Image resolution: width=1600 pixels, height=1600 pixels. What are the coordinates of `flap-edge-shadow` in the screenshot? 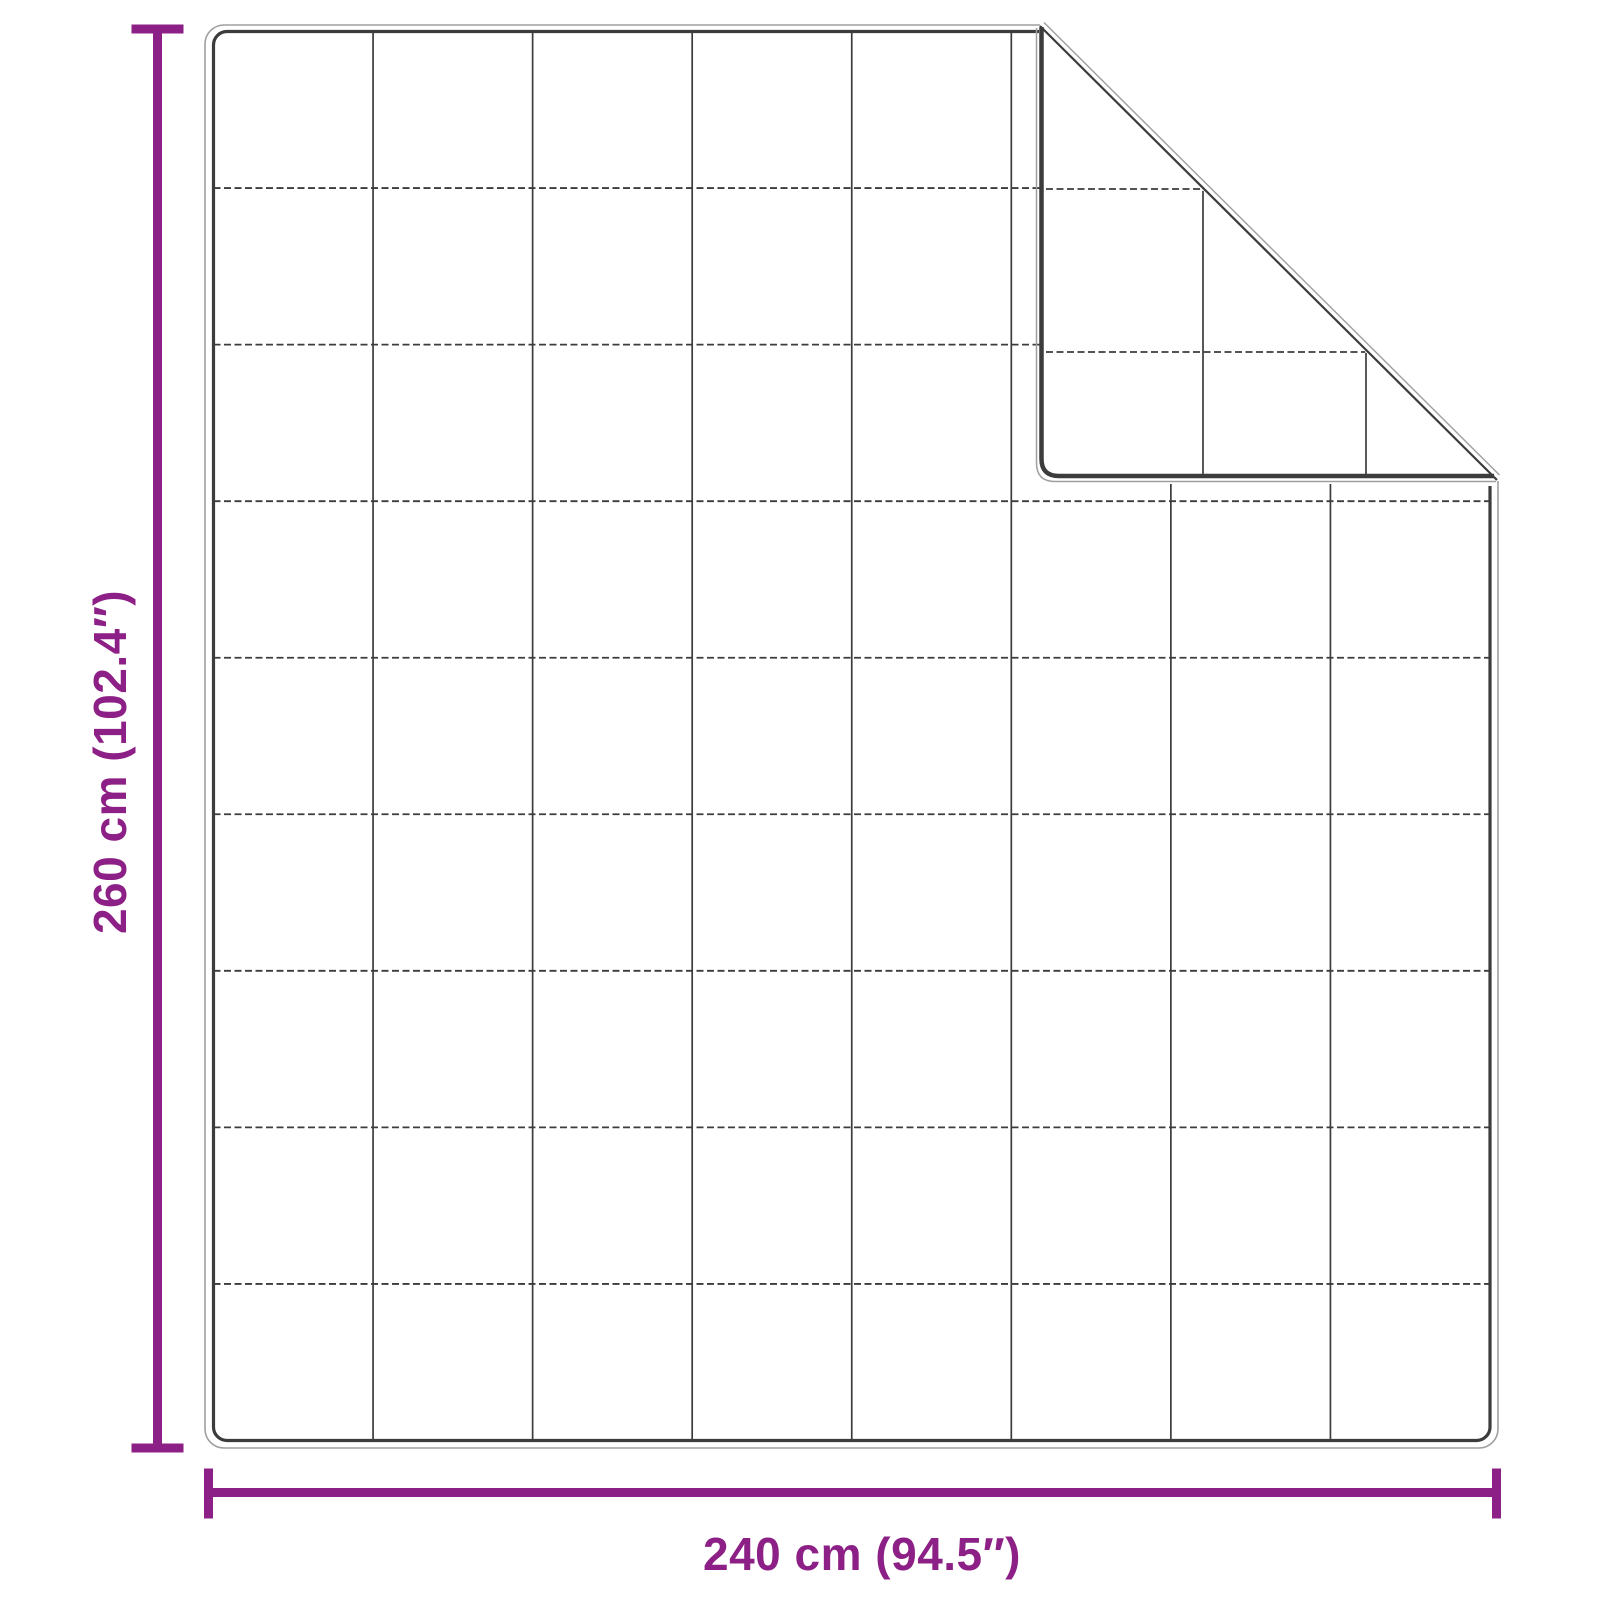 It's located at (1265, 255).